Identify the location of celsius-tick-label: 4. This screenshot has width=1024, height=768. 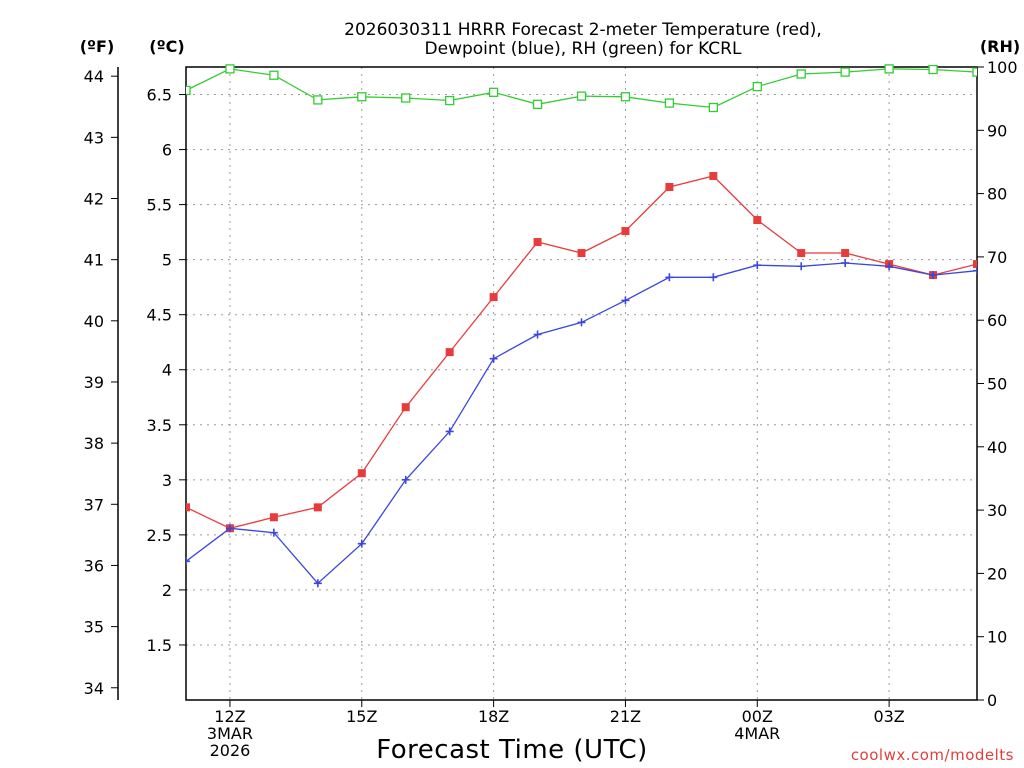
(167, 370).